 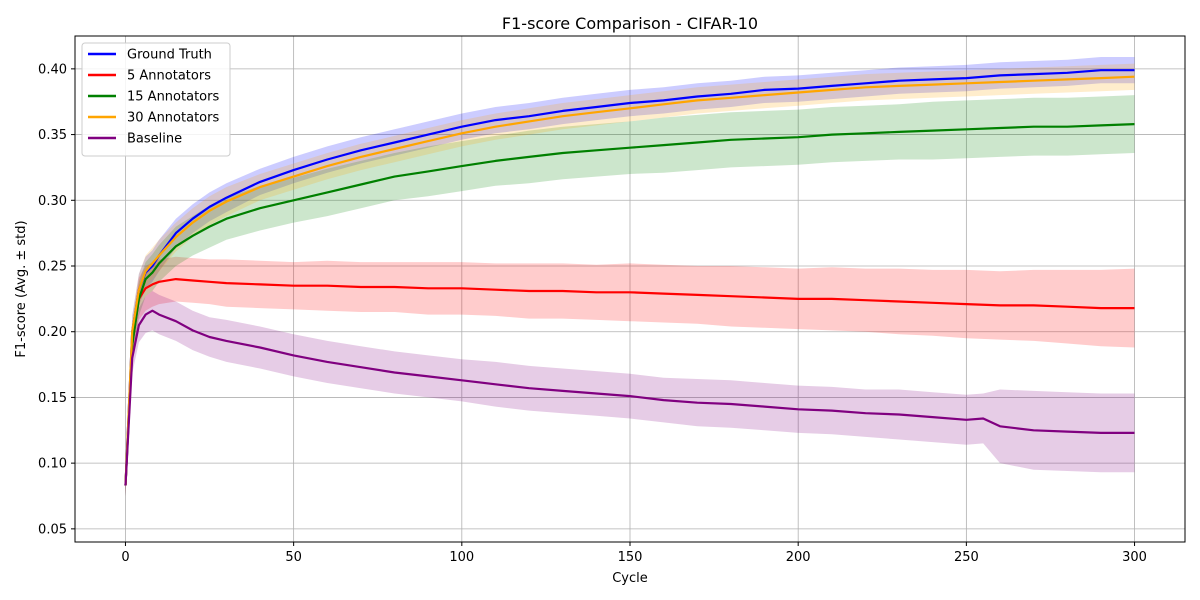 I want to click on x-tick-label: 300, so click(x=1134, y=557).